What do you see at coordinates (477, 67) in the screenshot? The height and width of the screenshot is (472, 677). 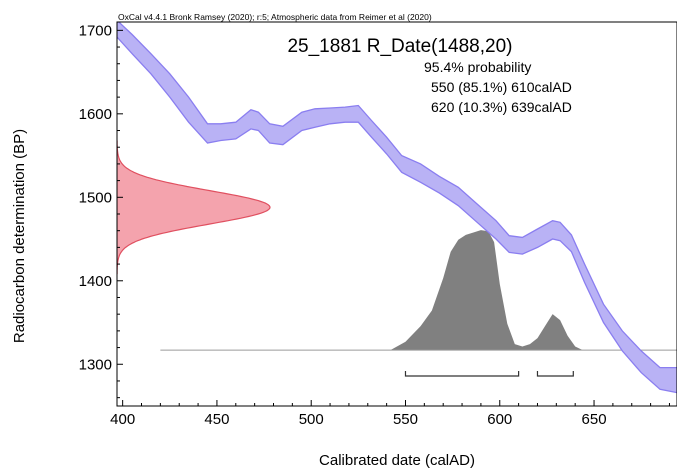 I see `probability-label: 95.4% probability` at bounding box center [477, 67].